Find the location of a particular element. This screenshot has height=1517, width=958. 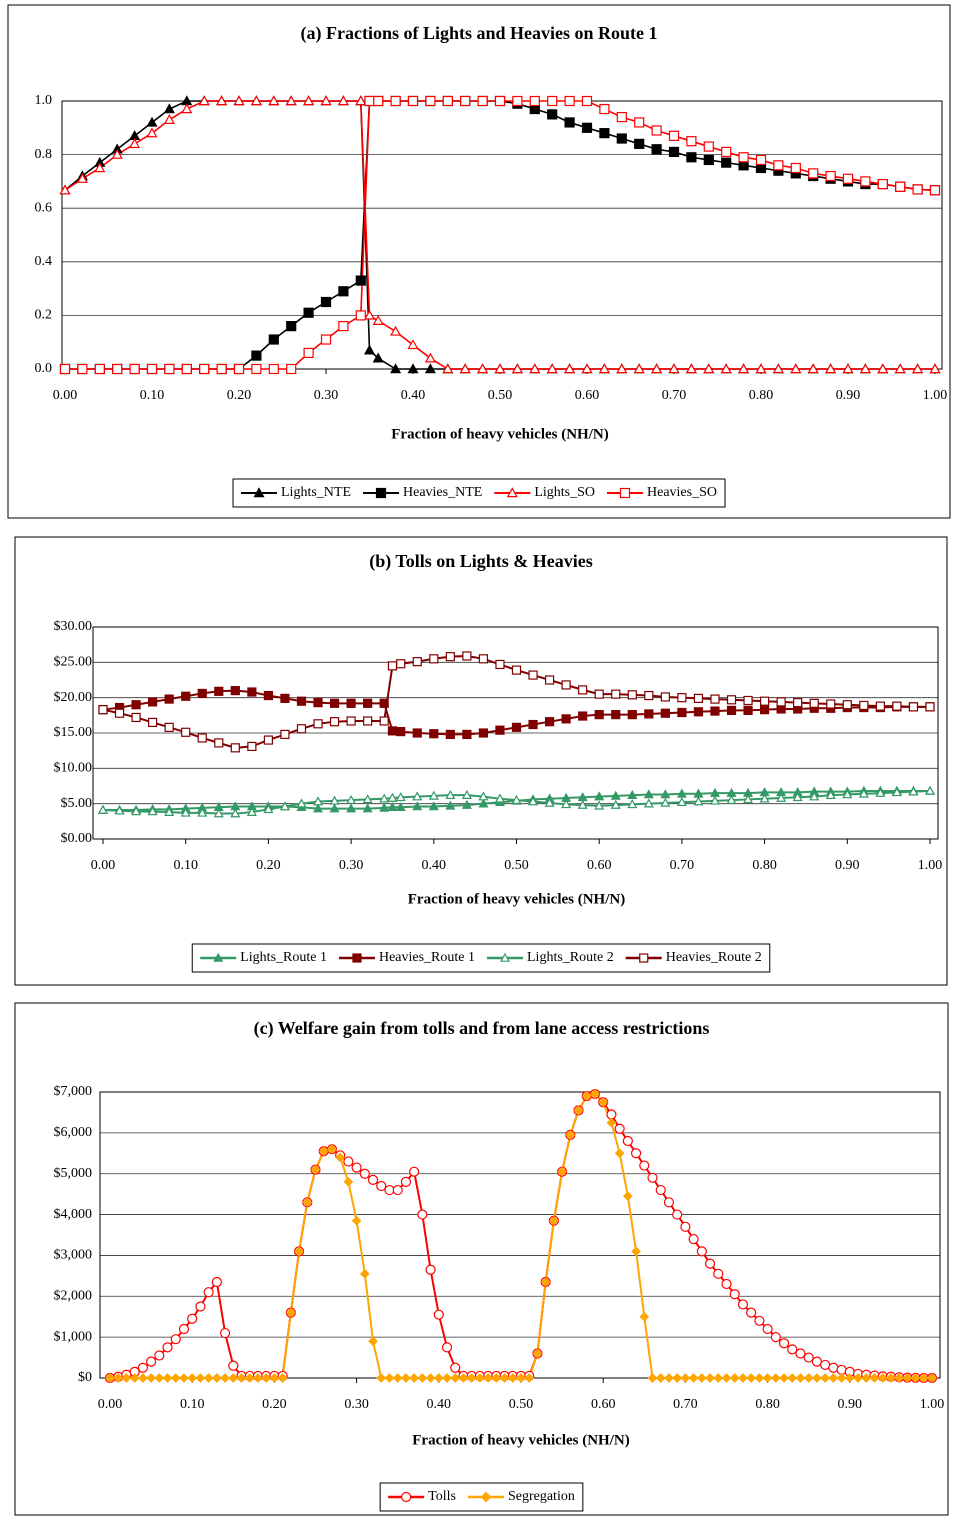

x-tick-label: 0.80 is located at coordinates (761, 395).